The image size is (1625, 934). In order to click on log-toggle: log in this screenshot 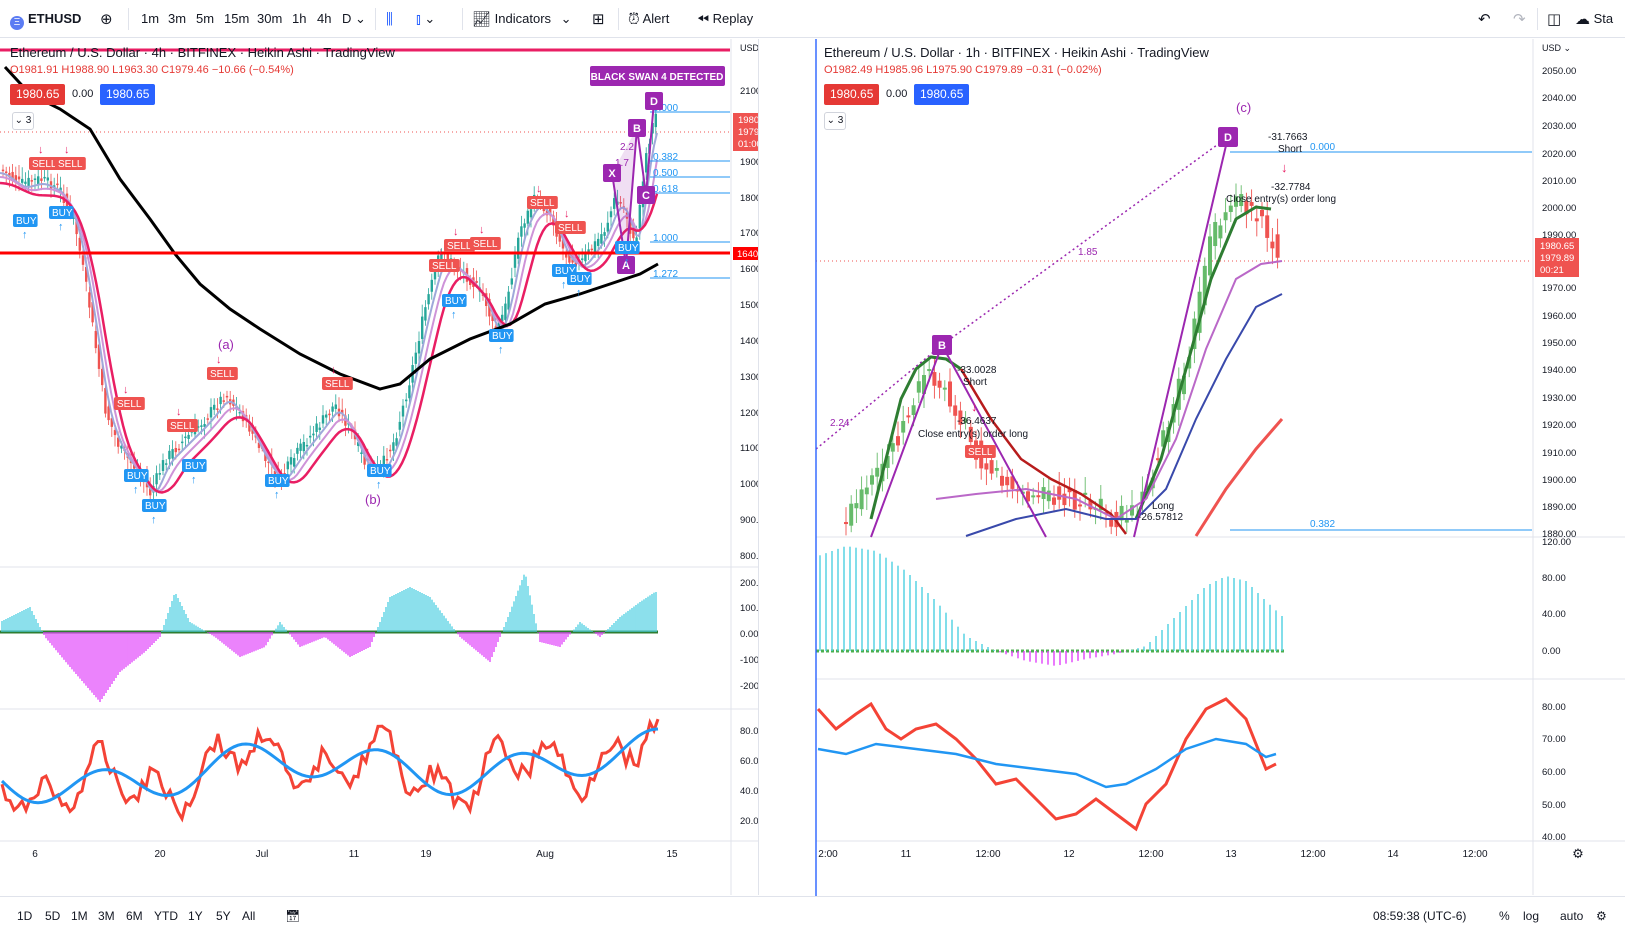, I will do `click(1531, 916)`.